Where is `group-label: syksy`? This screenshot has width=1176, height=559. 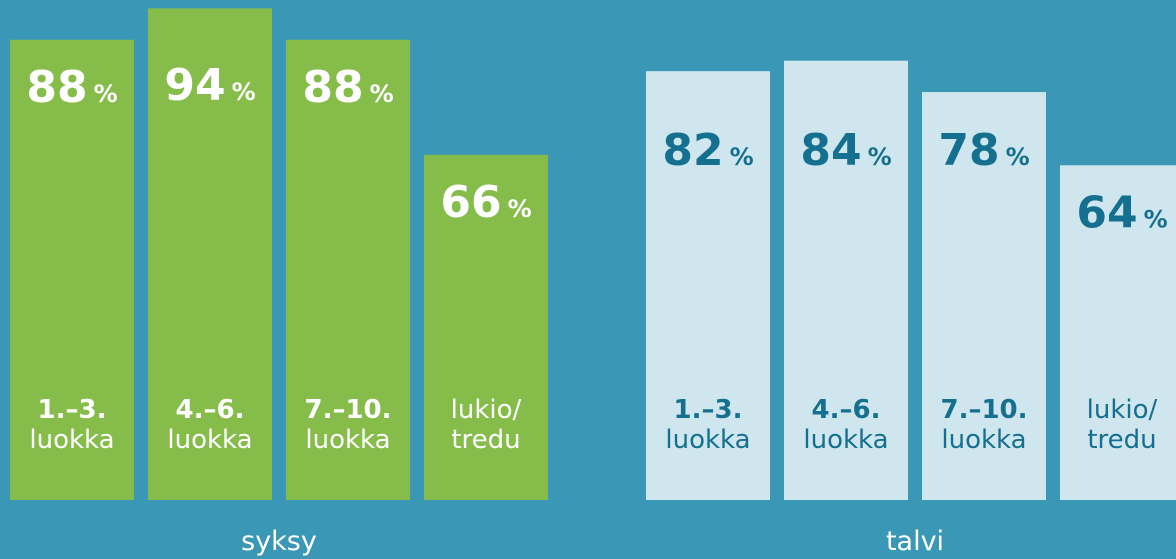
group-label: syksy is located at coordinates (279, 541).